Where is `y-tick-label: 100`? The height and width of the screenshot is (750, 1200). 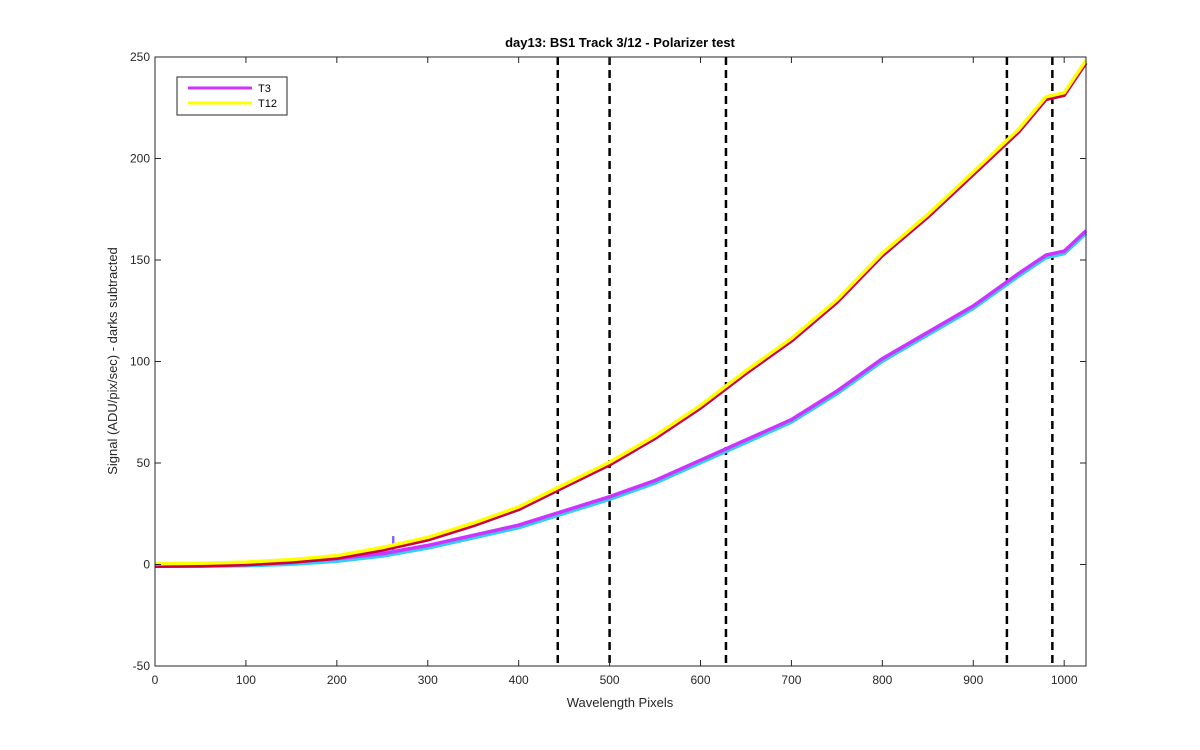 y-tick-label: 100 is located at coordinates (140, 362).